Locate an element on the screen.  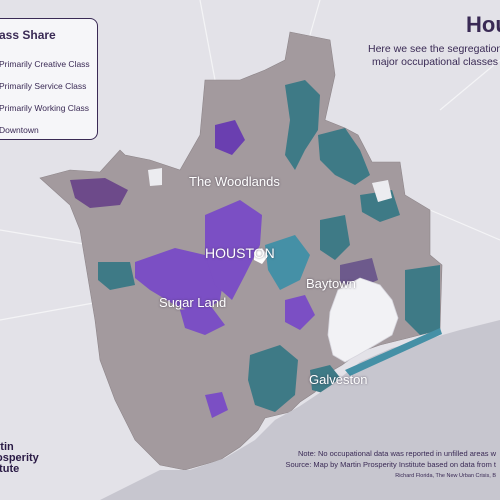
citation-line: Richard Florida, The New Urban Crisis, B is located at coordinates (445, 476).